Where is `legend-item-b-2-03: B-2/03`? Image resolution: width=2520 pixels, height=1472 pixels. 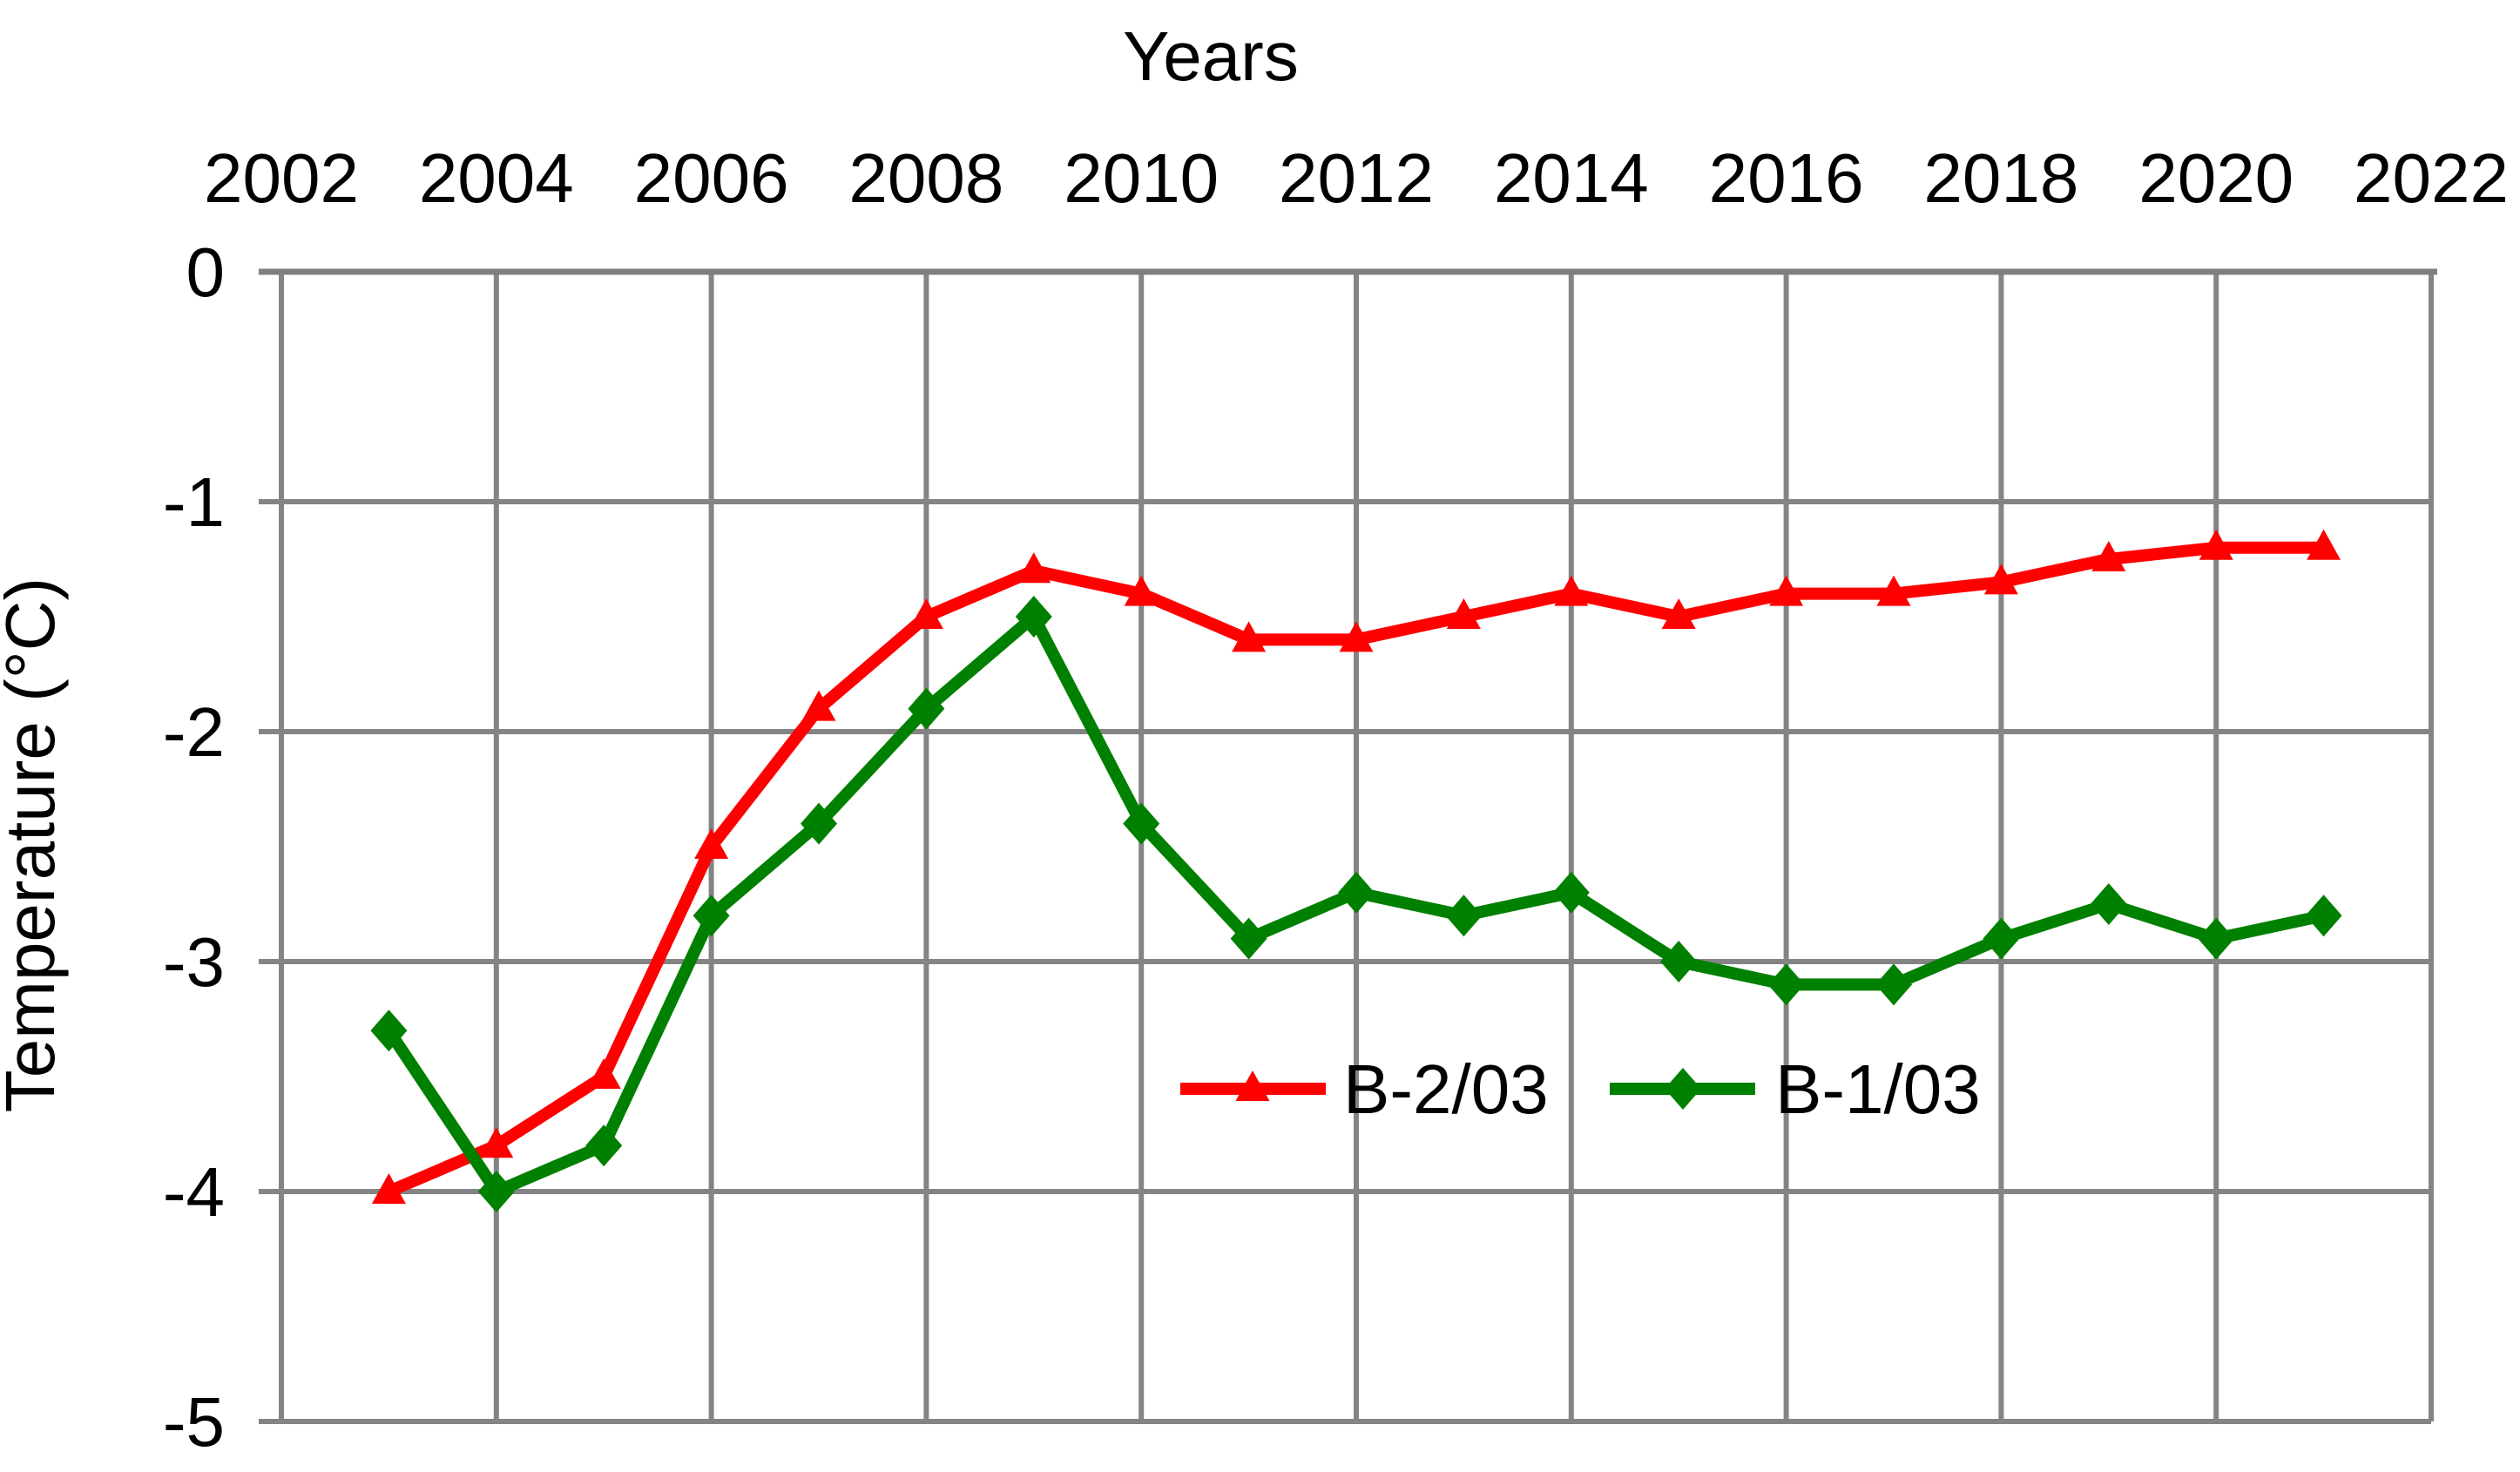 legend-item-b-2-03: B-2/03 is located at coordinates (1364, 1089).